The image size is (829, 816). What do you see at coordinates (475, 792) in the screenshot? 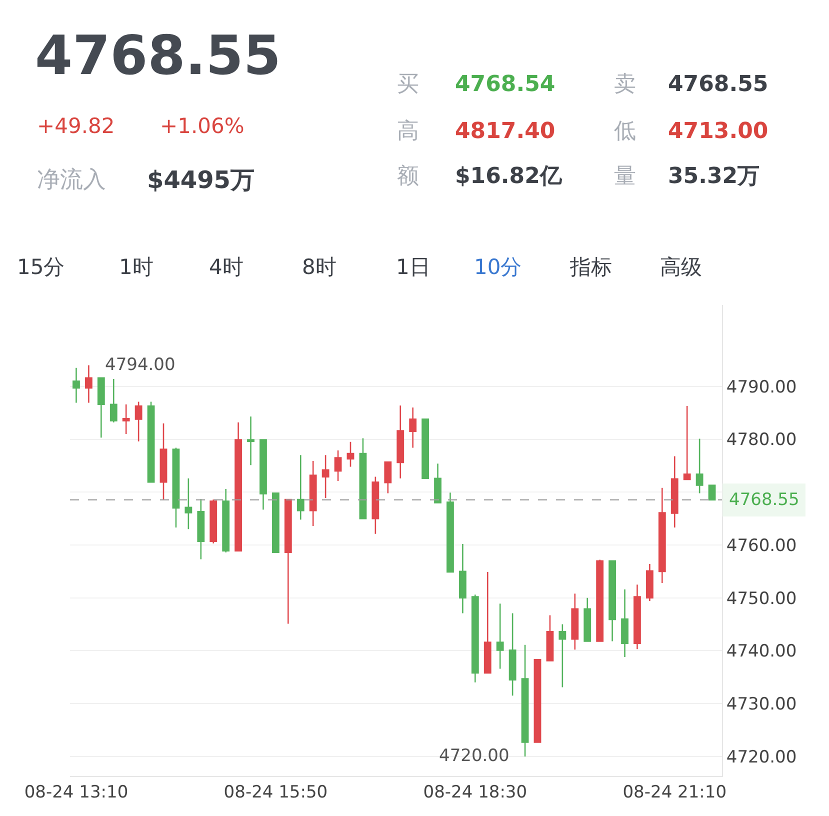
I see `x-tick-label: 08-24 18:30` at bounding box center [475, 792].